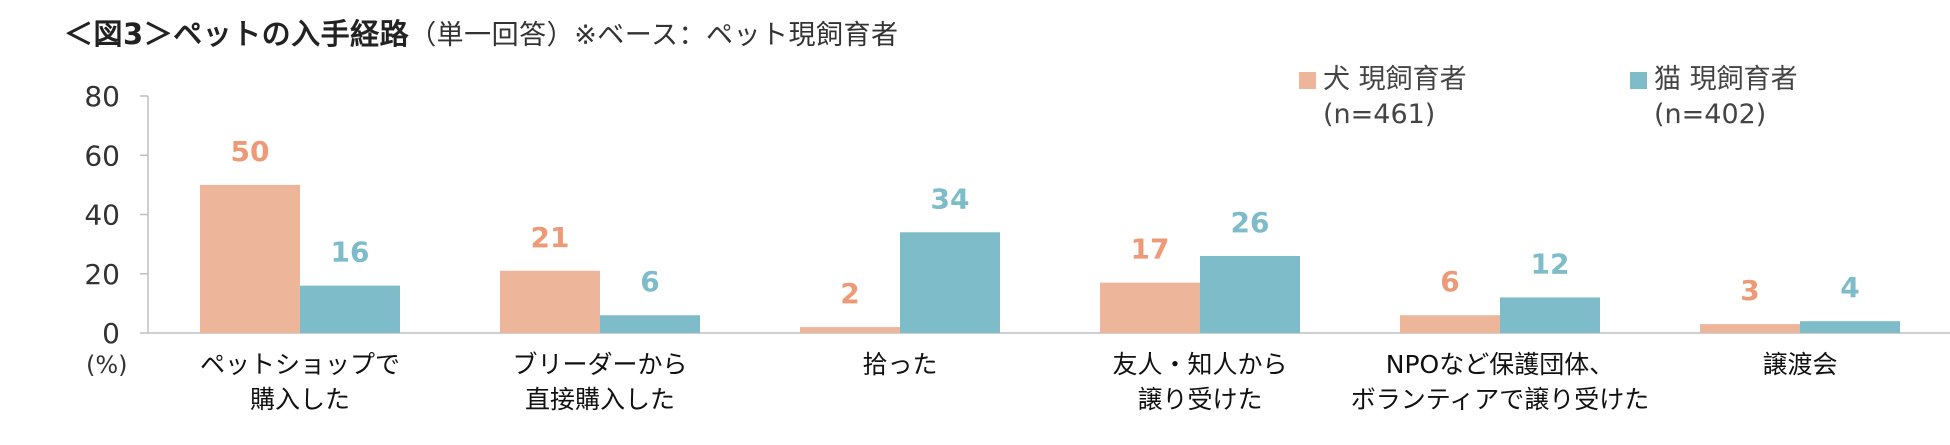 The height and width of the screenshot is (445, 1950). I want to click on y-tick-label: 0, so click(111, 333).